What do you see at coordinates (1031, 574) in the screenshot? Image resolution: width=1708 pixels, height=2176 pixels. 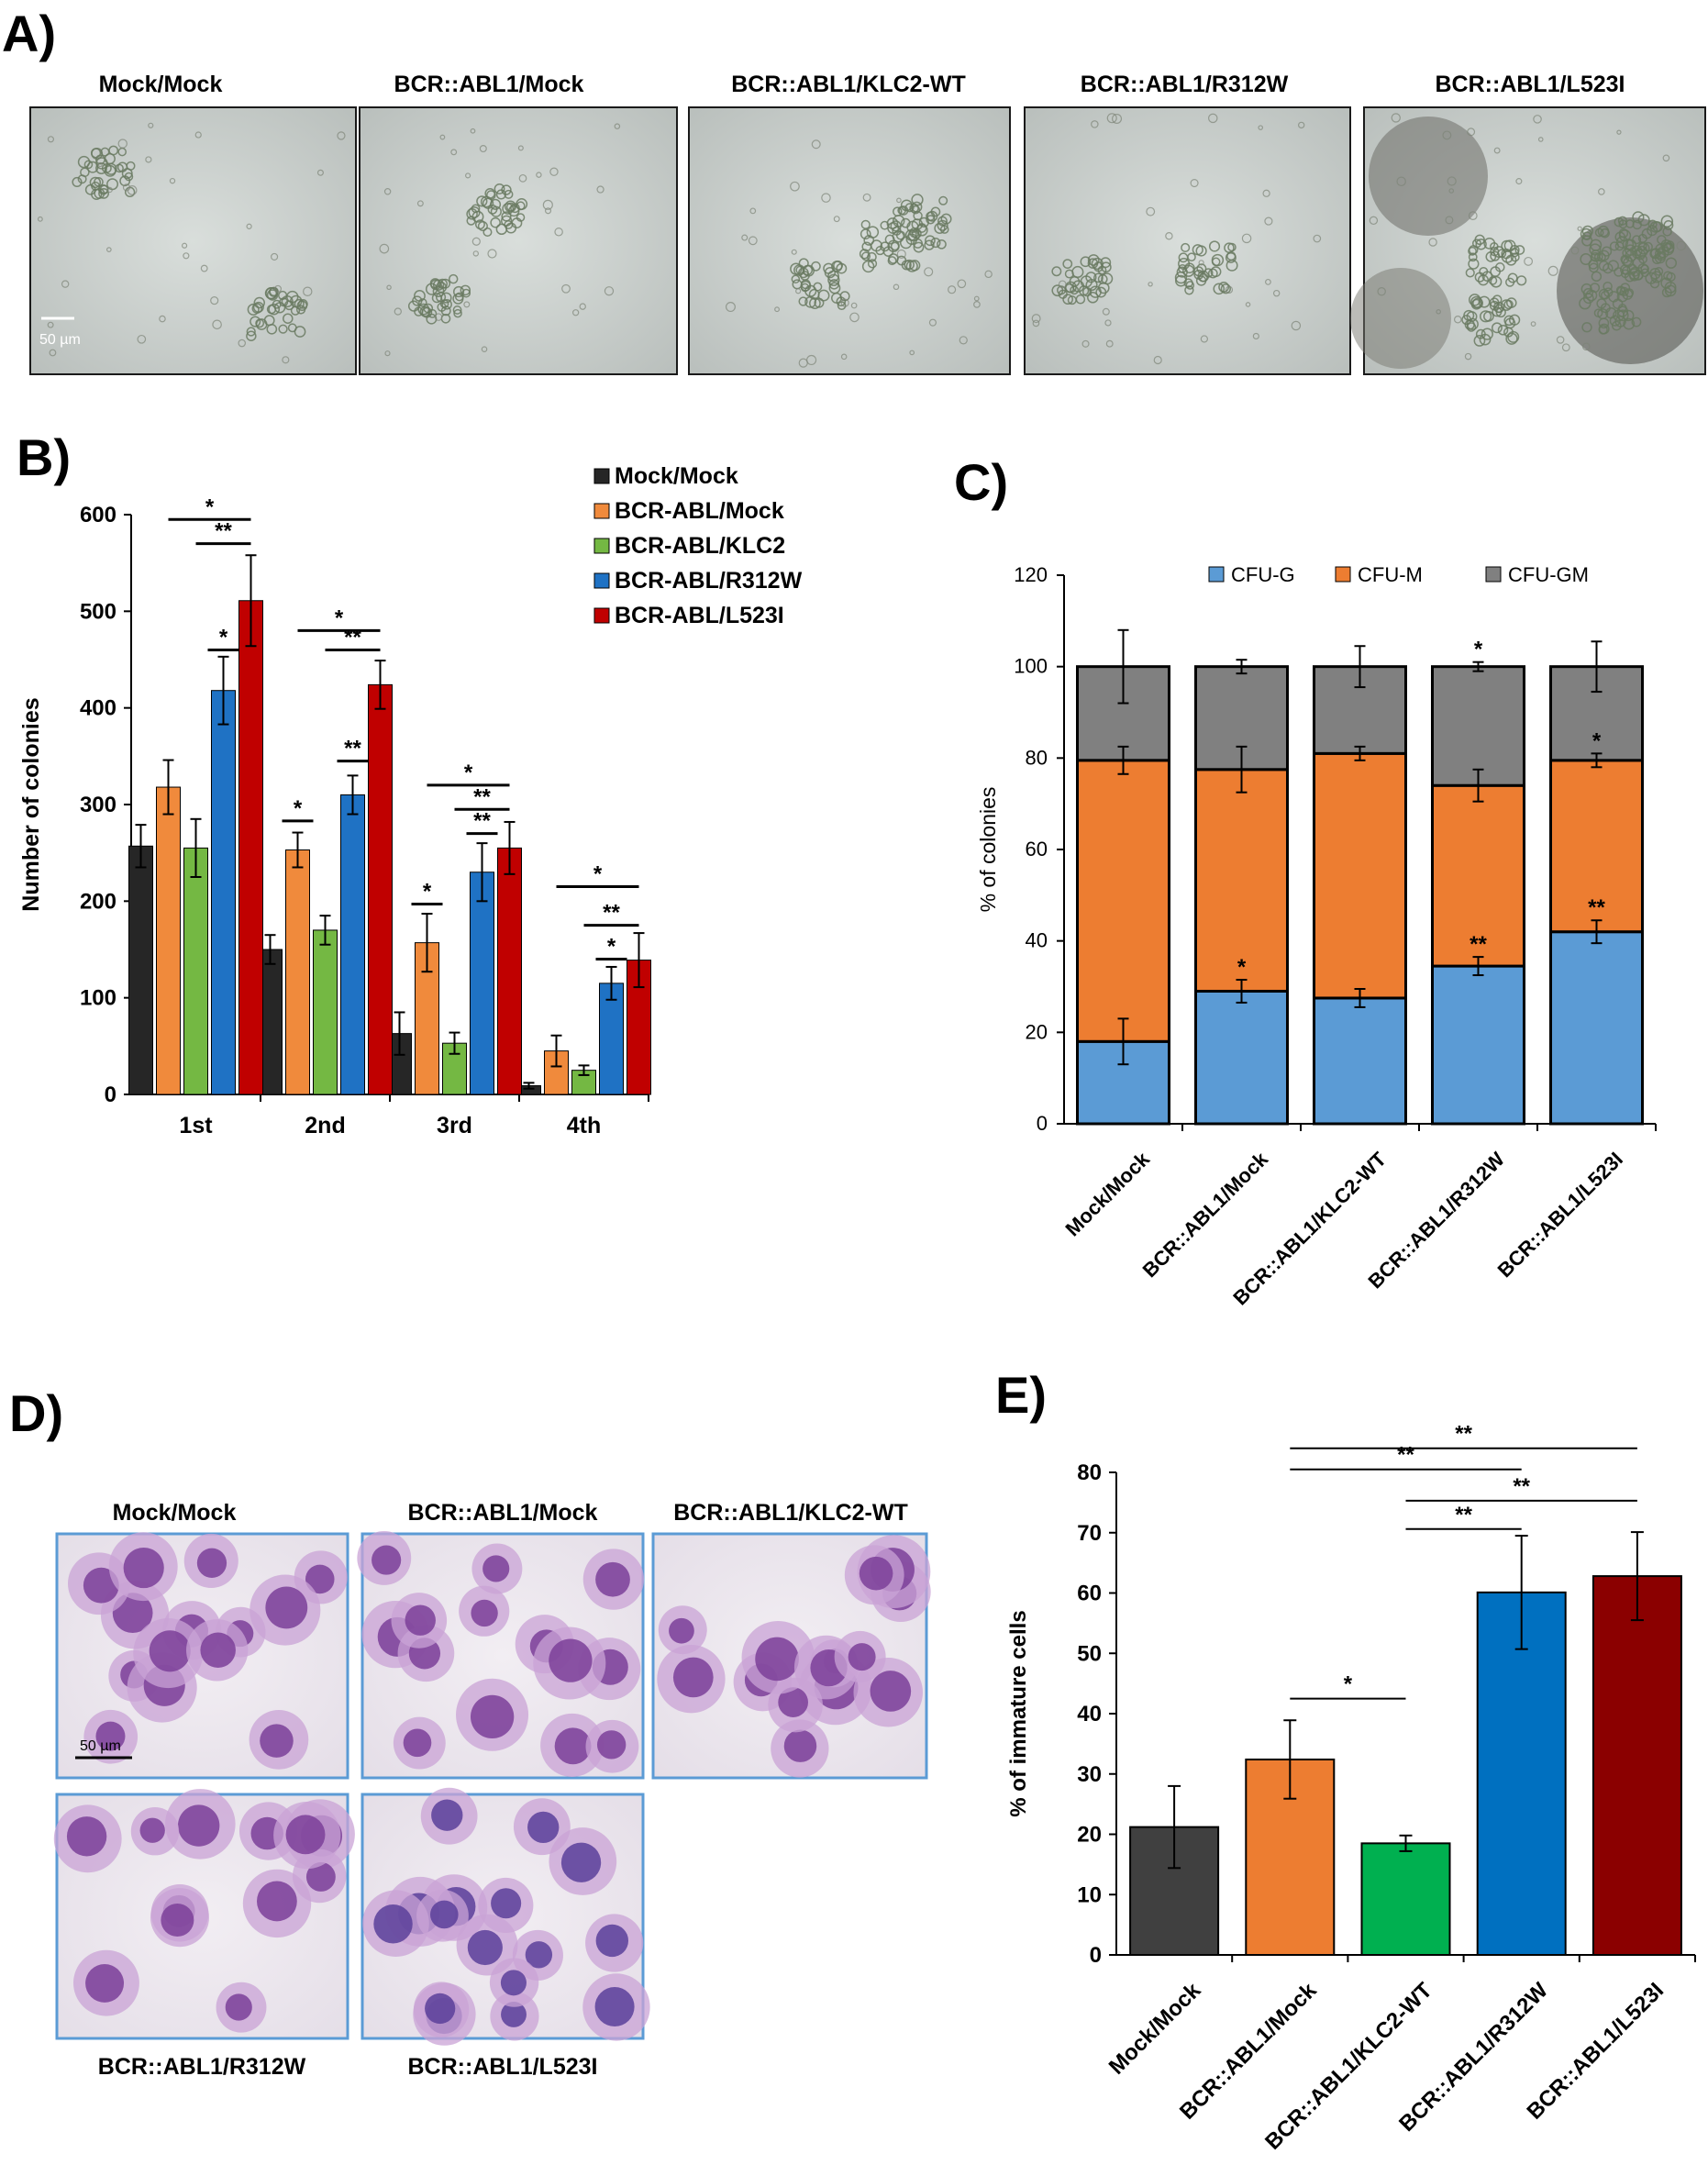 I see `y-tick-label: 120` at bounding box center [1031, 574].